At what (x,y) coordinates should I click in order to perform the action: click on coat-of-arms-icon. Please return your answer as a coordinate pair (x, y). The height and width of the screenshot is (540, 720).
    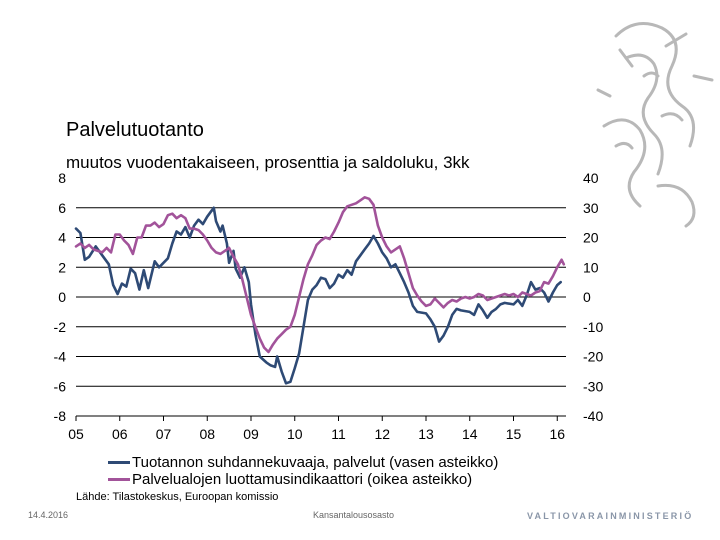
    Looking at the image, I should click on (655, 125).